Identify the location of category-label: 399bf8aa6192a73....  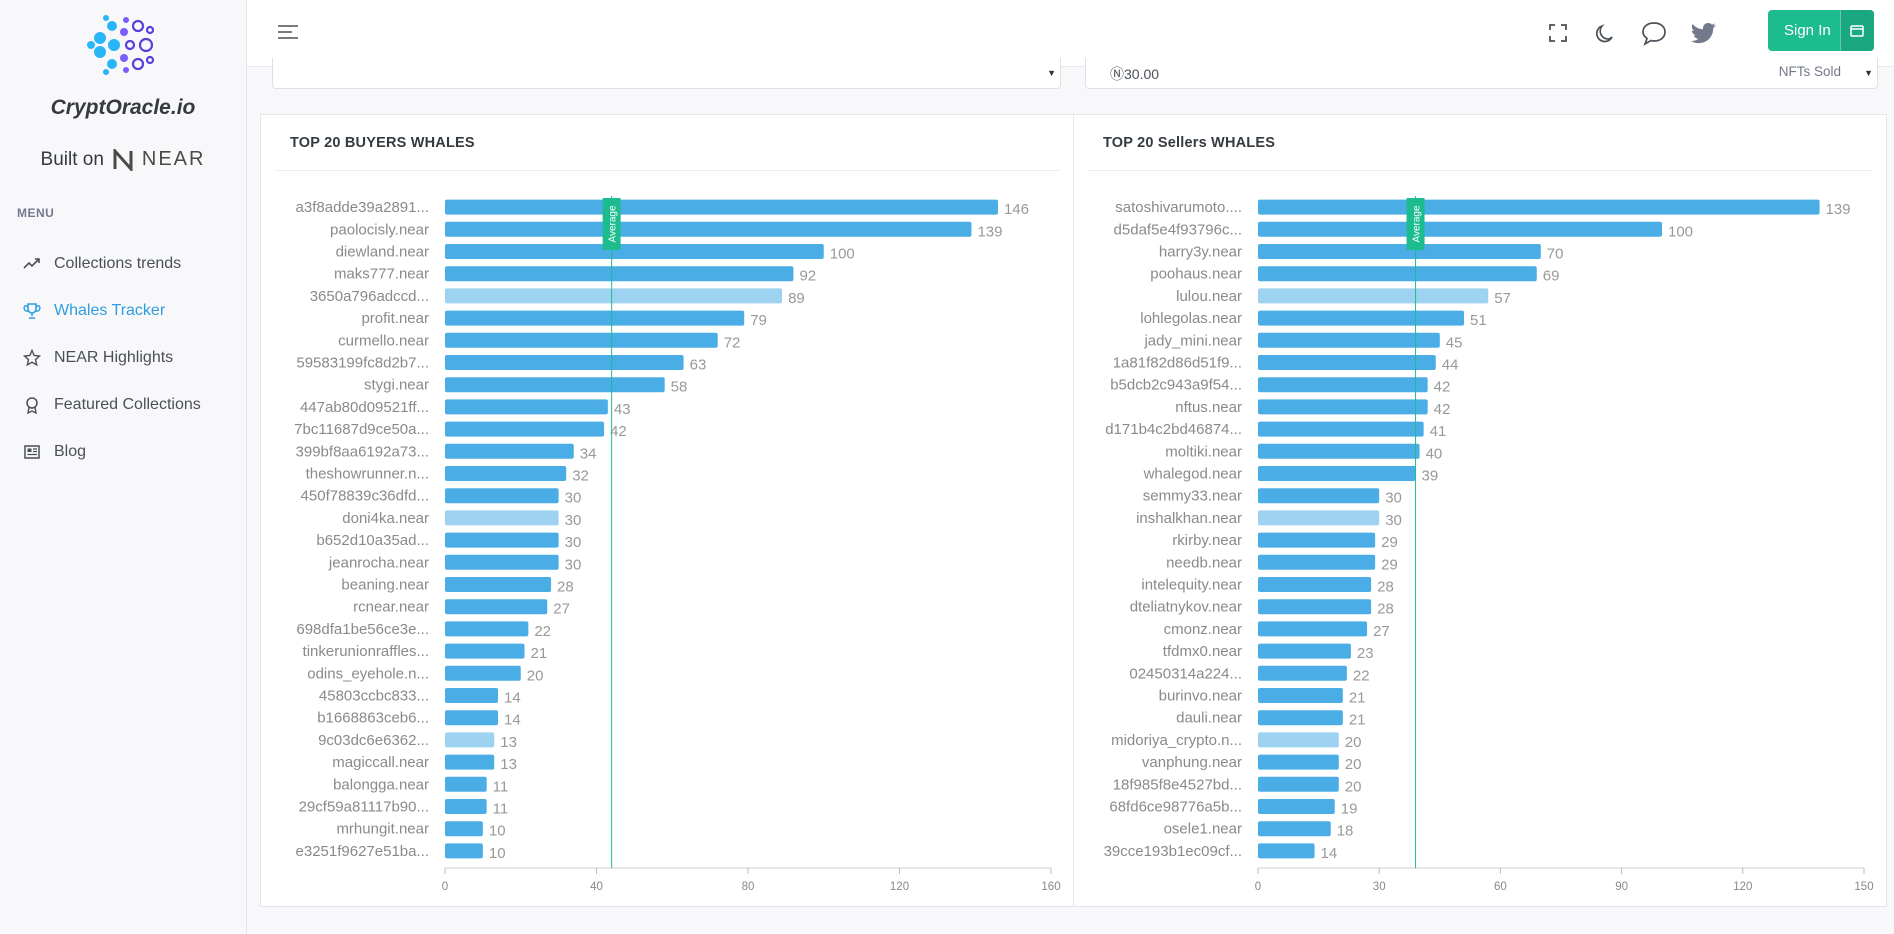
(362, 451).